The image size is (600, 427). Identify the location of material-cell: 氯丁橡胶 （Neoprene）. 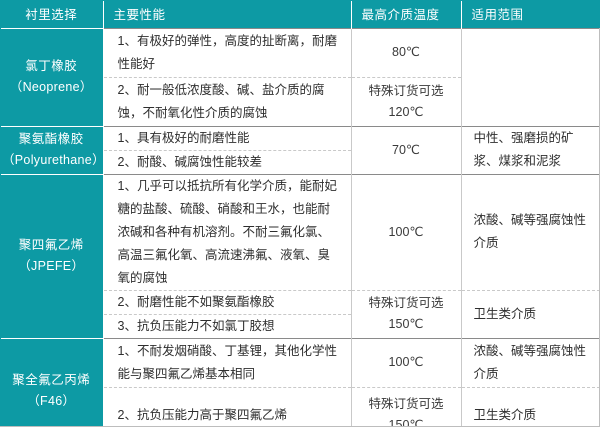
(52, 76).